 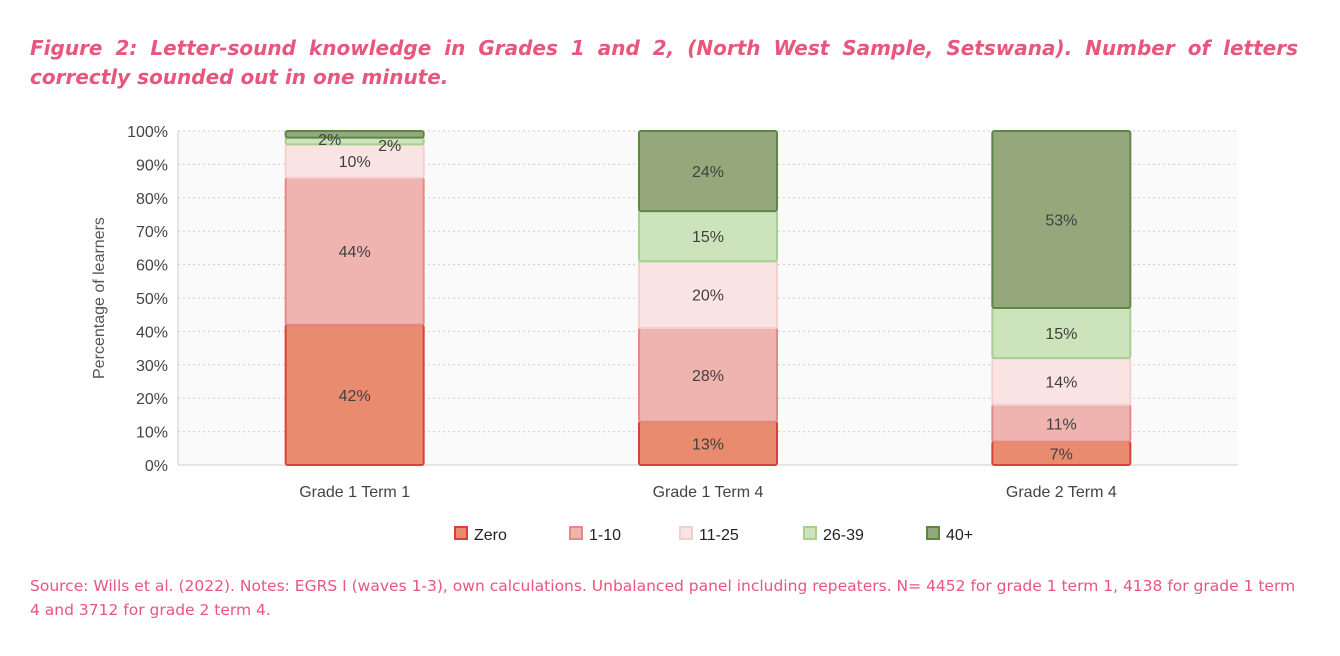 I want to click on data-label: 10%, so click(x=355, y=162).